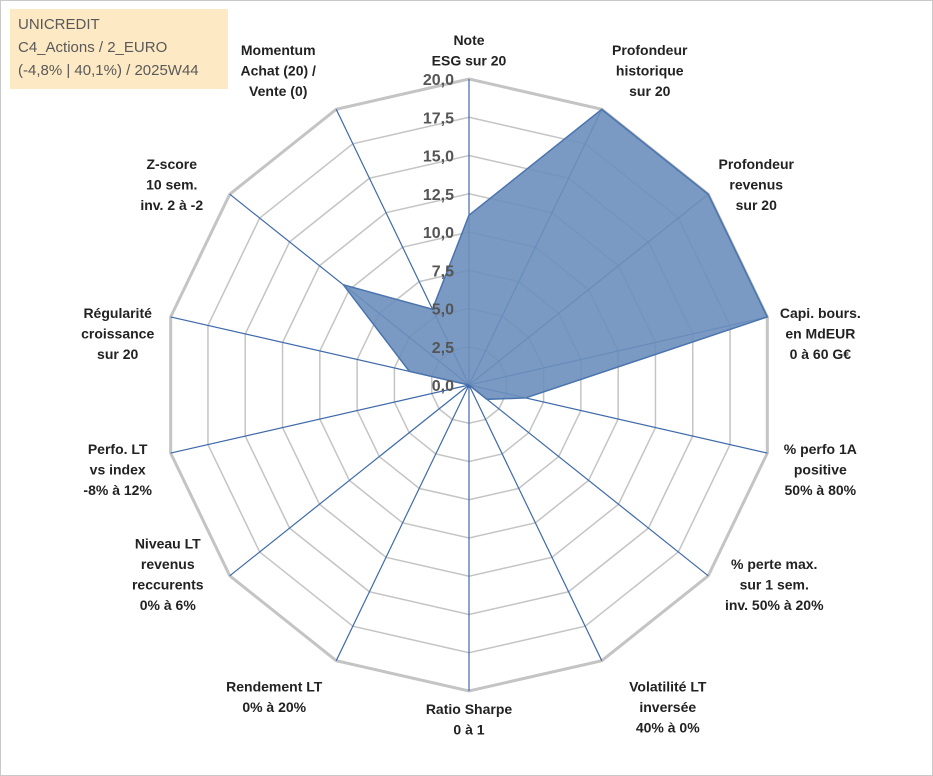 The height and width of the screenshot is (776, 933). I want to click on axis-label: Régularité croissance sur 20, so click(117, 333).